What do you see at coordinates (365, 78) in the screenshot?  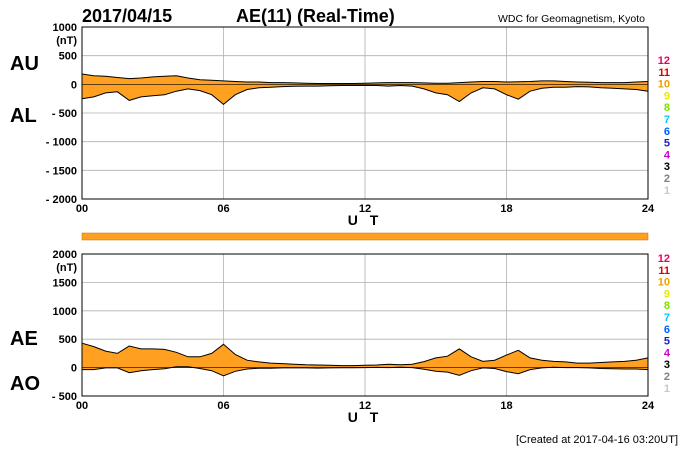 I see `series-line-au` at bounding box center [365, 78].